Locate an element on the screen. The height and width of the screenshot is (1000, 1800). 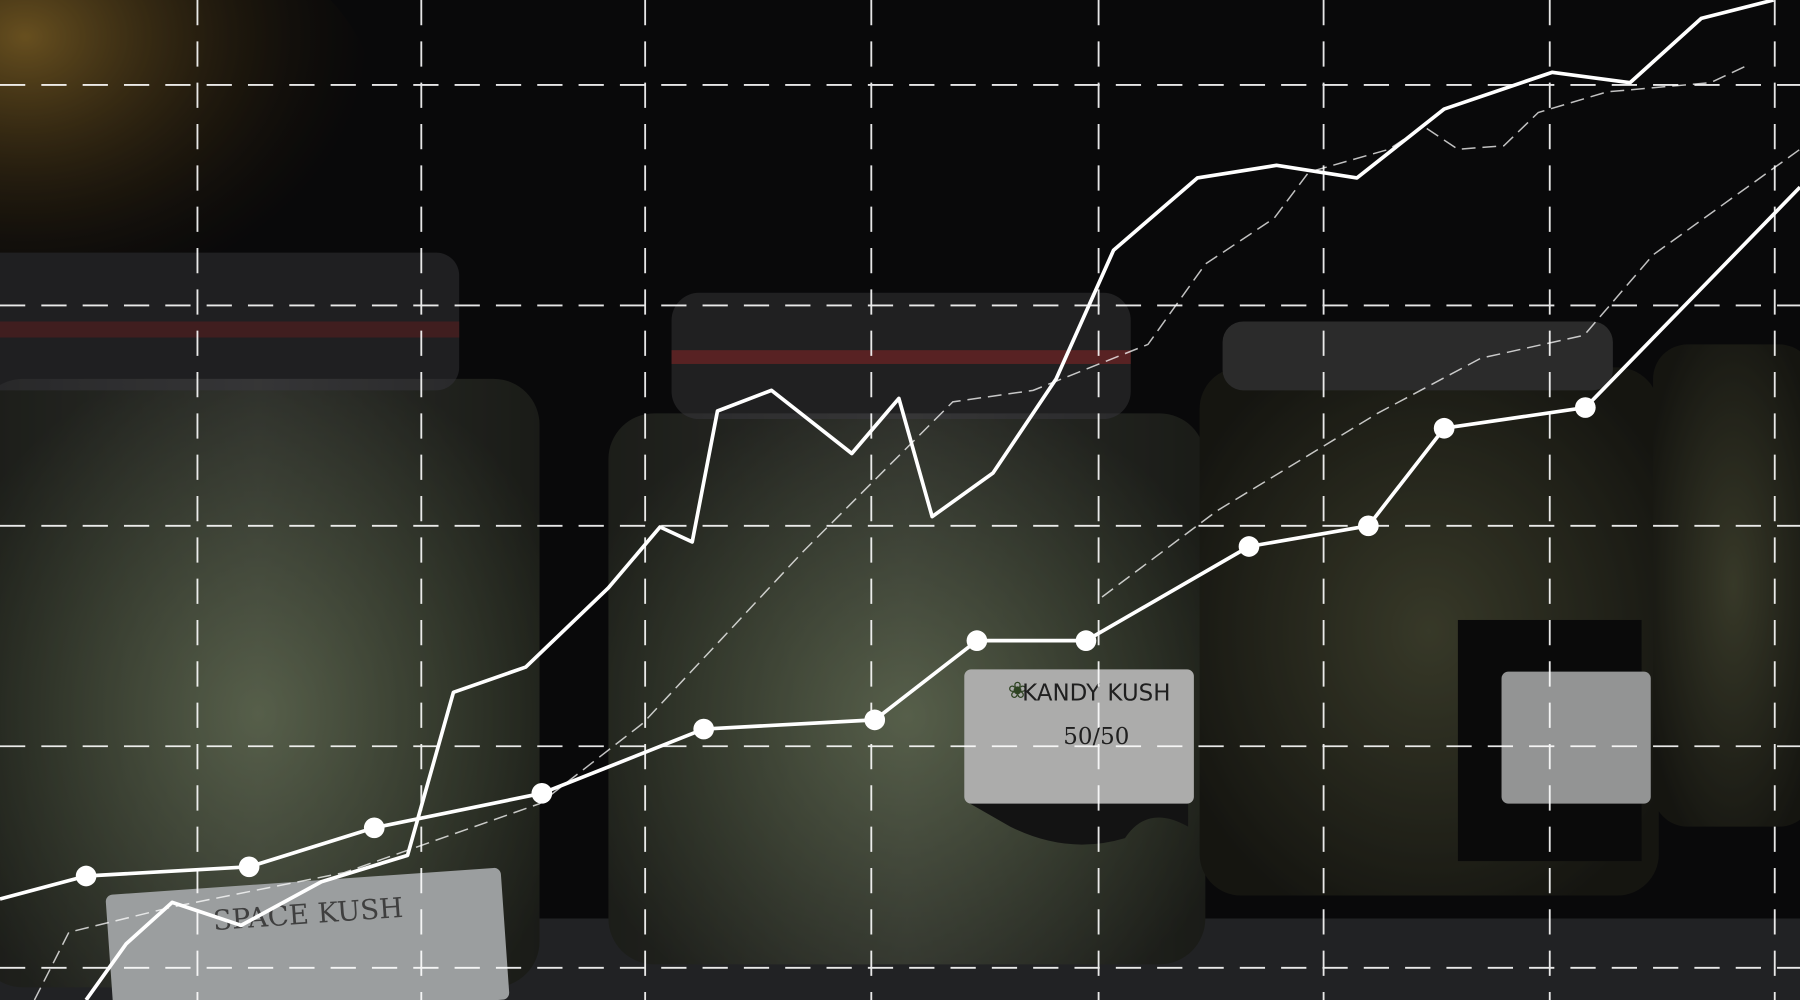
jar-label: KANDY KUSH is located at coordinates (1096, 693).